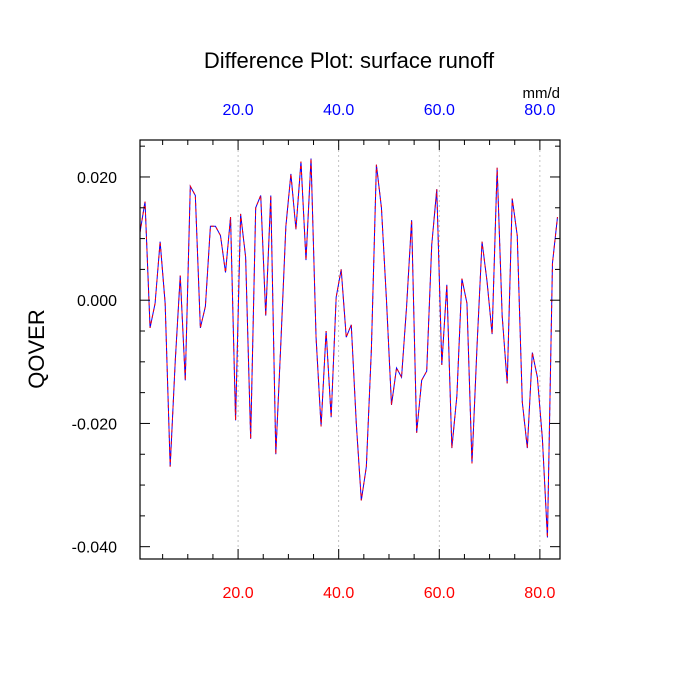 The image size is (700, 700). I want to click on y-tick-label: 0.020, so click(97, 178).